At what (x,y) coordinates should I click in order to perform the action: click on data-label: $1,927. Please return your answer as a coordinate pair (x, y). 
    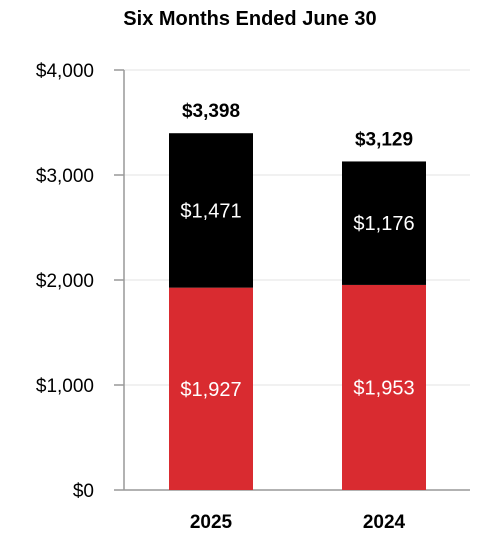
    Looking at the image, I should click on (210, 390).